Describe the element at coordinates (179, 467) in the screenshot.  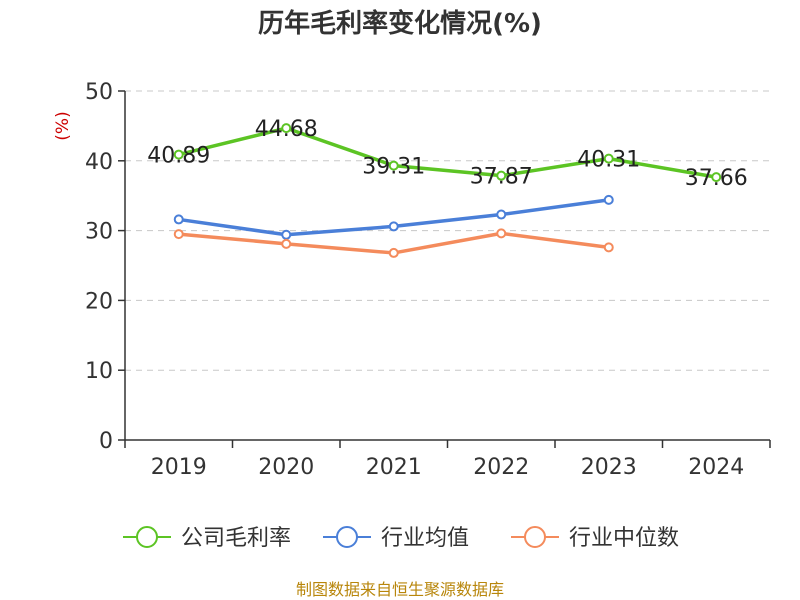
I see `x-tick-label-2019: 2019` at that location.